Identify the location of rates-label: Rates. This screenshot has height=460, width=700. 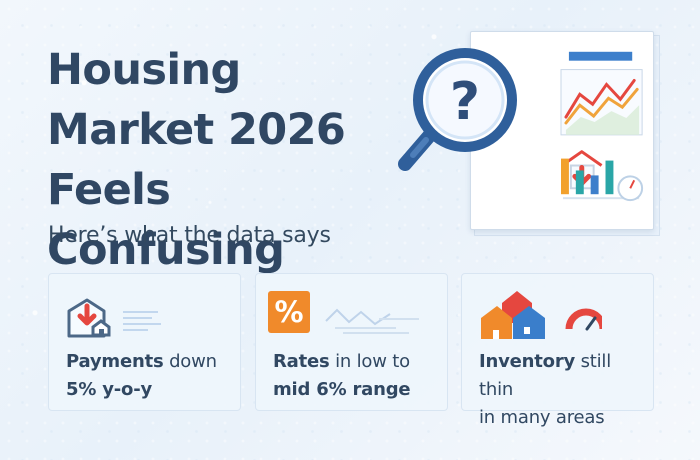
(301, 361).